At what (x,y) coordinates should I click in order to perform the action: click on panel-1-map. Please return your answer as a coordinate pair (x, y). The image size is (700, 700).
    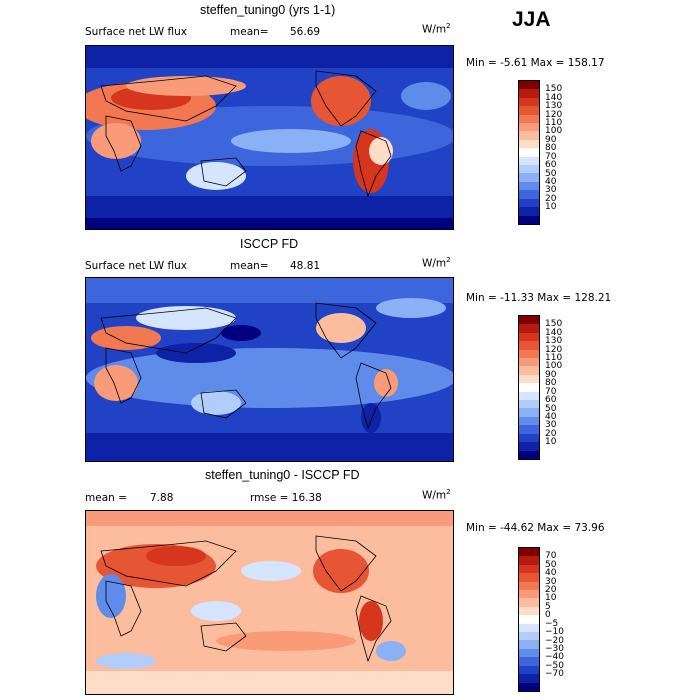
    Looking at the image, I should click on (269, 137).